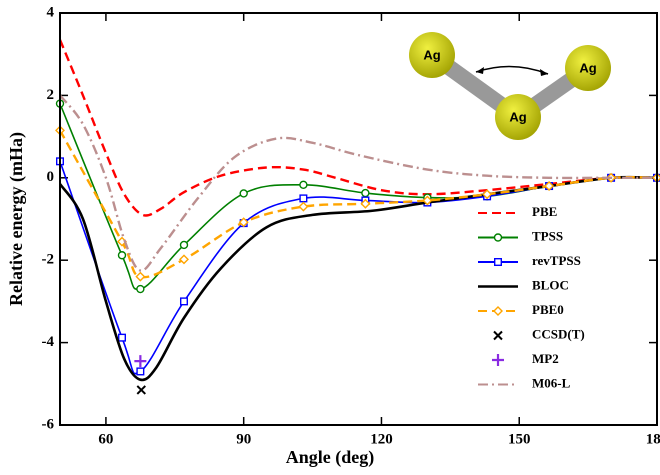 This screenshot has height=475, width=660. What do you see at coordinates (330, 457) in the screenshot?
I see `x-axis-label: Angle (deg)` at bounding box center [330, 457].